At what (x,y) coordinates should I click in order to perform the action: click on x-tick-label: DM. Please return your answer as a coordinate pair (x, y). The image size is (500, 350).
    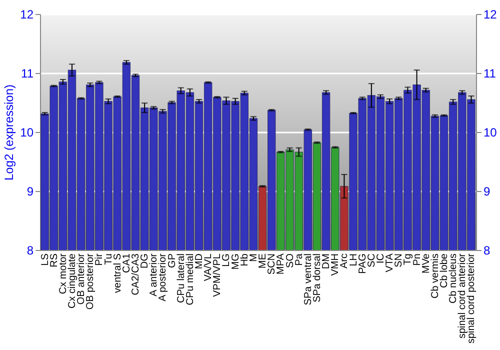
    Looking at the image, I should click on (326, 262).